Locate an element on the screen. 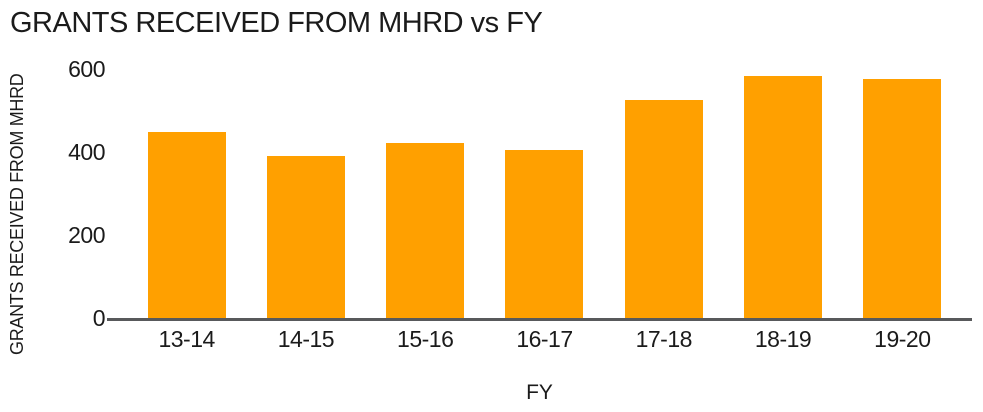 The height and width of the screenshot is (412, 983). y-tick-label: 400 is located at coordinates (86, 151).